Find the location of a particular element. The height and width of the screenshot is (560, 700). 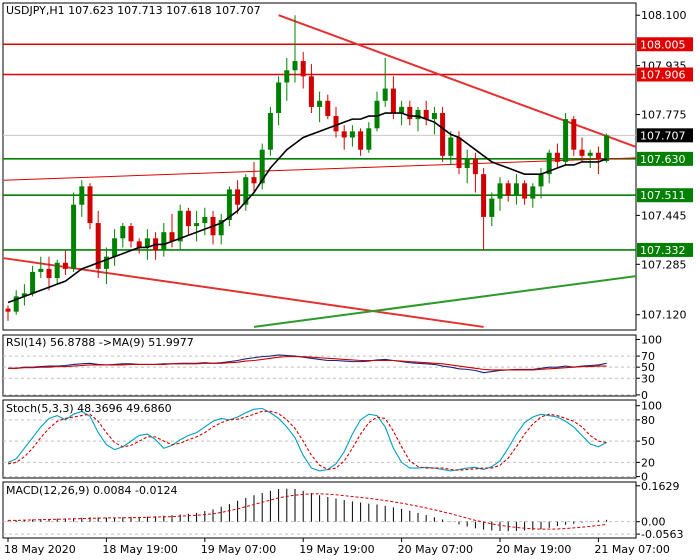

stoch-signal-line is located at coordinates (307, 440).